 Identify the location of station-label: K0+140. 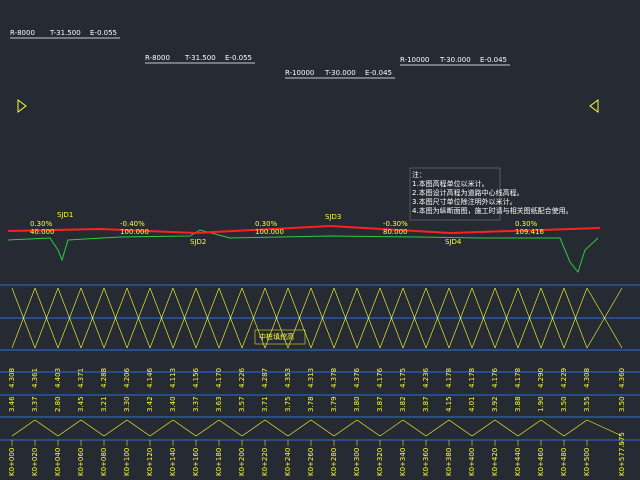
(173, 462).